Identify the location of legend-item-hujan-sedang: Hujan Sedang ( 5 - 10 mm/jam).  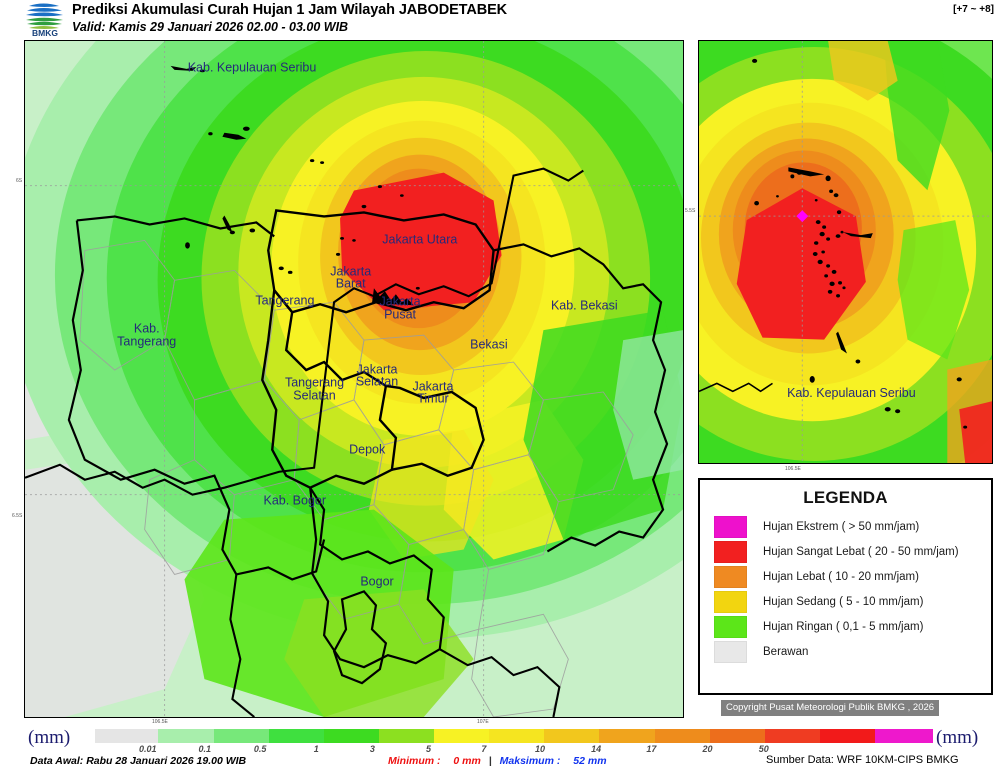
(845, 601).